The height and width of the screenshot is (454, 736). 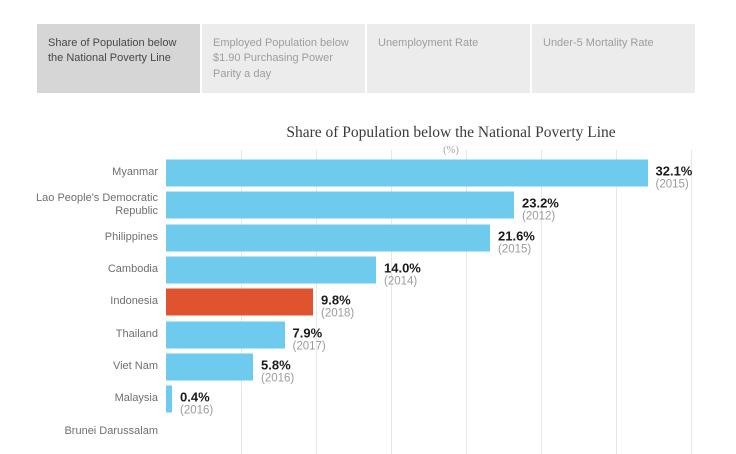 I want to click on chart-row: Indonesia 9.8% (2018), so click(x=368, y=303).